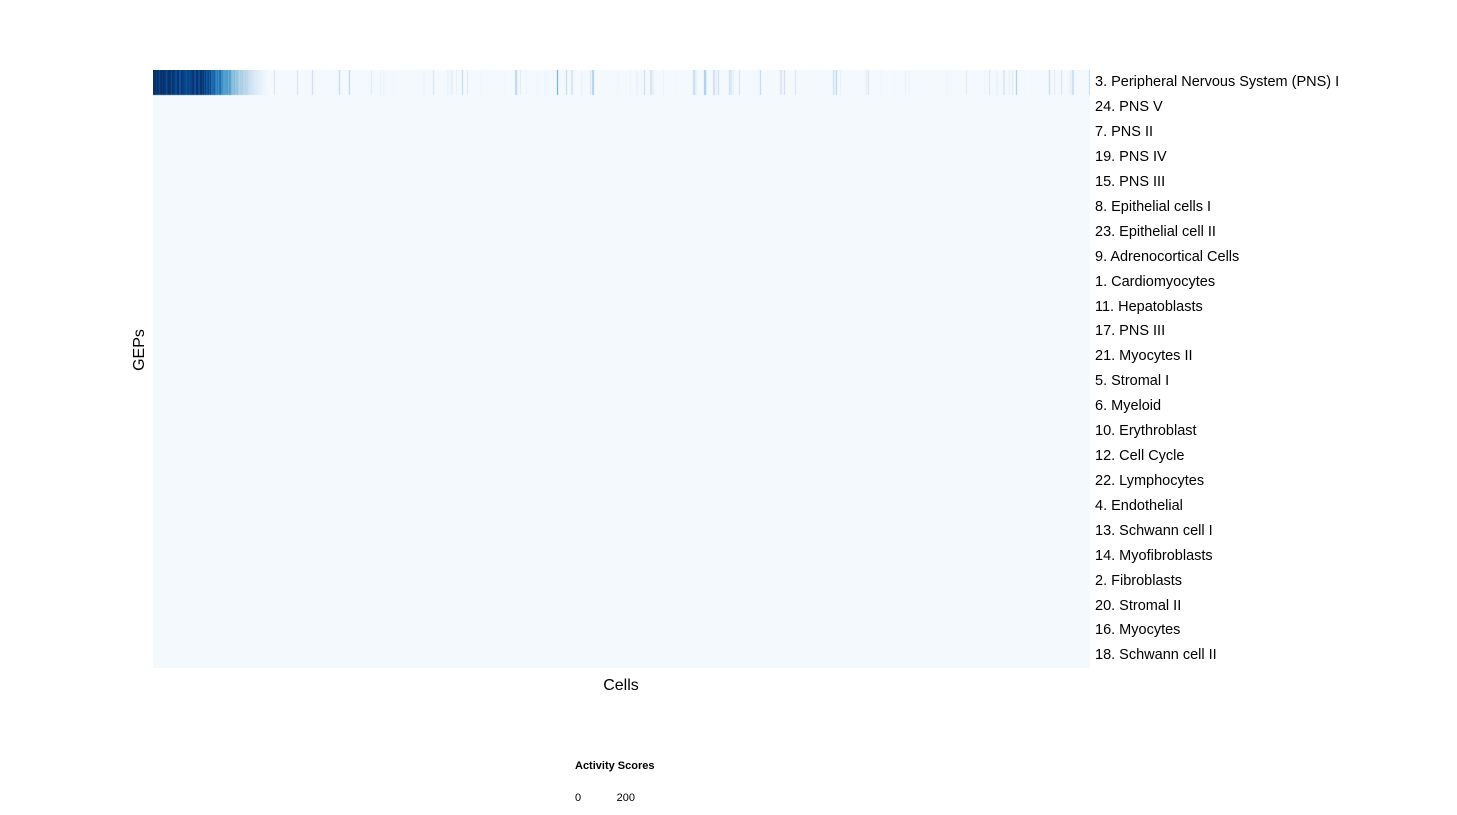 This screenshot has height=815, width=1457. Describe the element at coordinates (1139, 580) in the screenshot. I see `row-label: 2. Fibroblasts` at that location.